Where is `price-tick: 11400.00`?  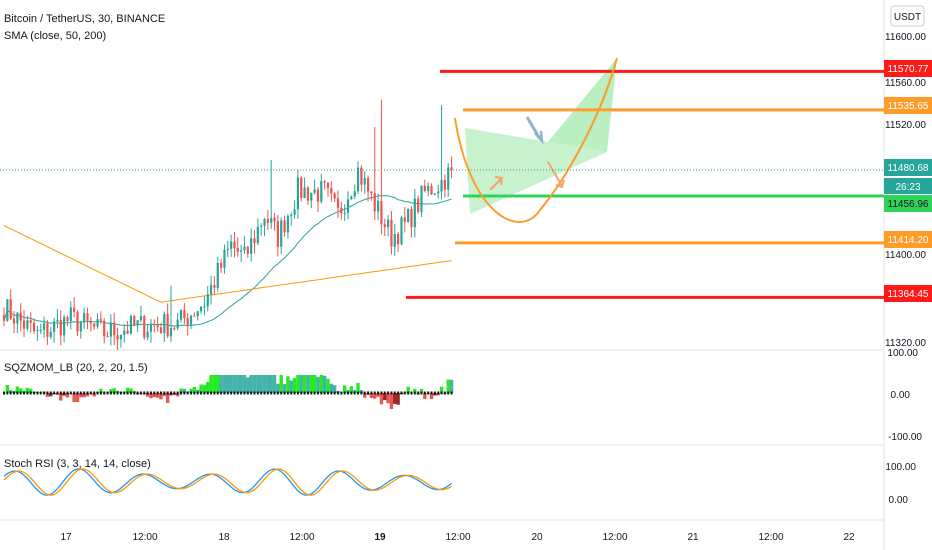 price-tick: 11400.00 is located at coordinates (905, 255).